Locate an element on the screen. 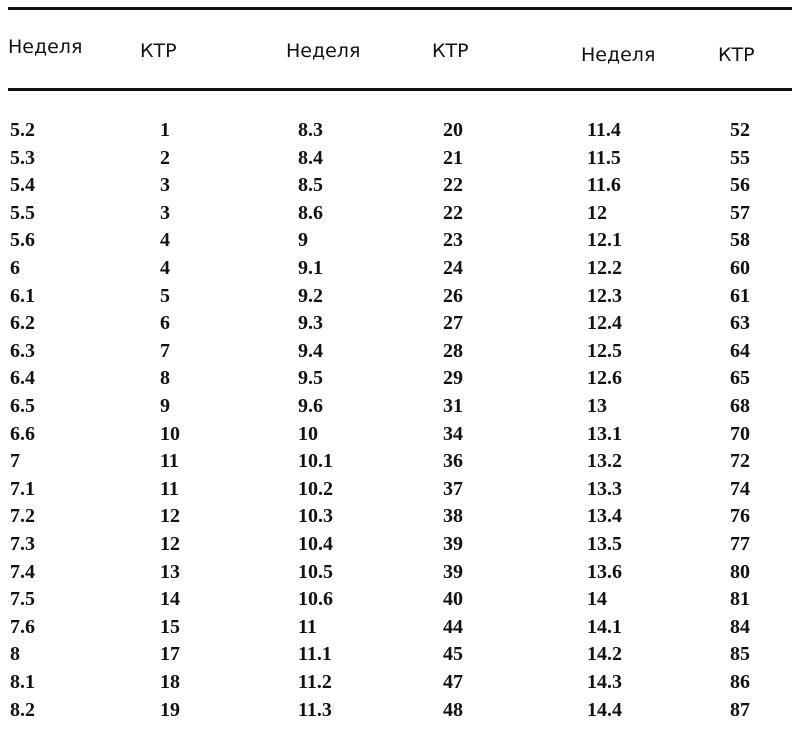 This screenshot has width=800, height=745. table-cell: 13.5 is located at coordinates (604, 544).